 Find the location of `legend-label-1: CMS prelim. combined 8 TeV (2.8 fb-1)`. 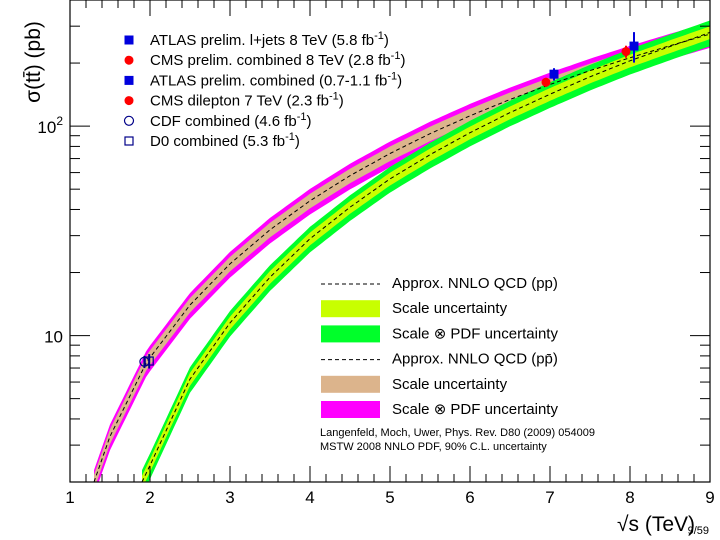

legend-label-1: CMS prelim. combined 8 TeV (2.8 fb-1) is located at coordinates (277, 59).